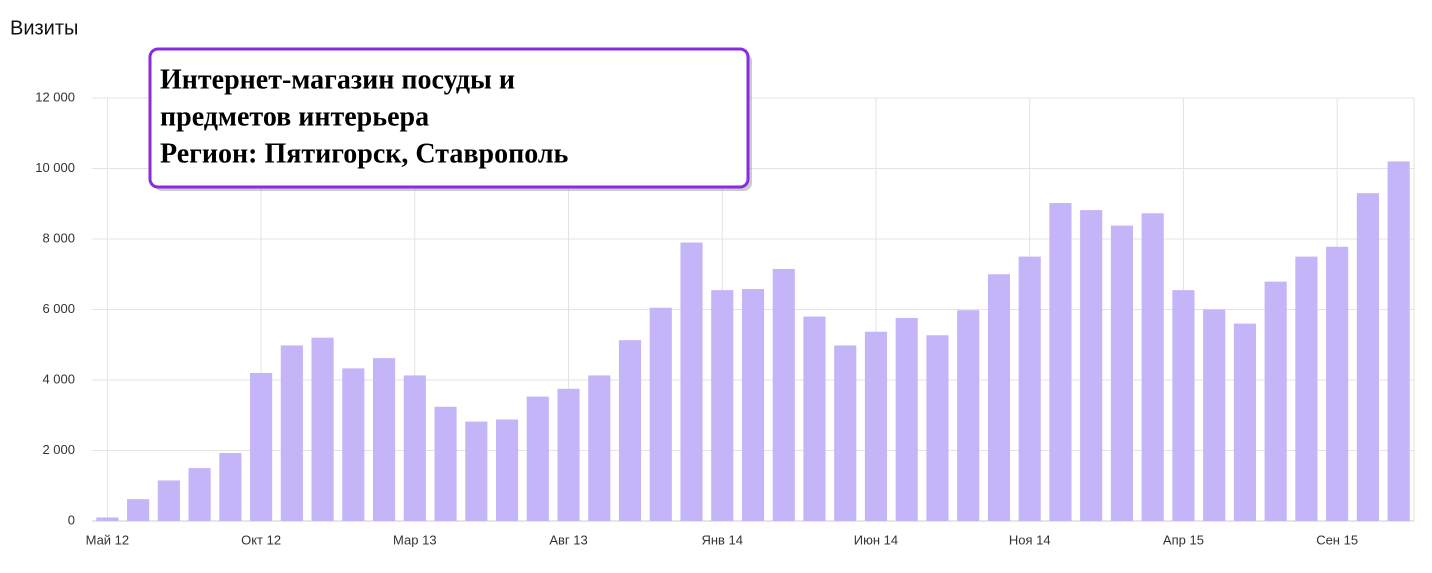 The height and width of the screenshot is (573, 1432). What do you see at coordinates (415, 539) in the screenshot?
I see `x-tick-label: Мар 13` at bounding box center [415, 539].